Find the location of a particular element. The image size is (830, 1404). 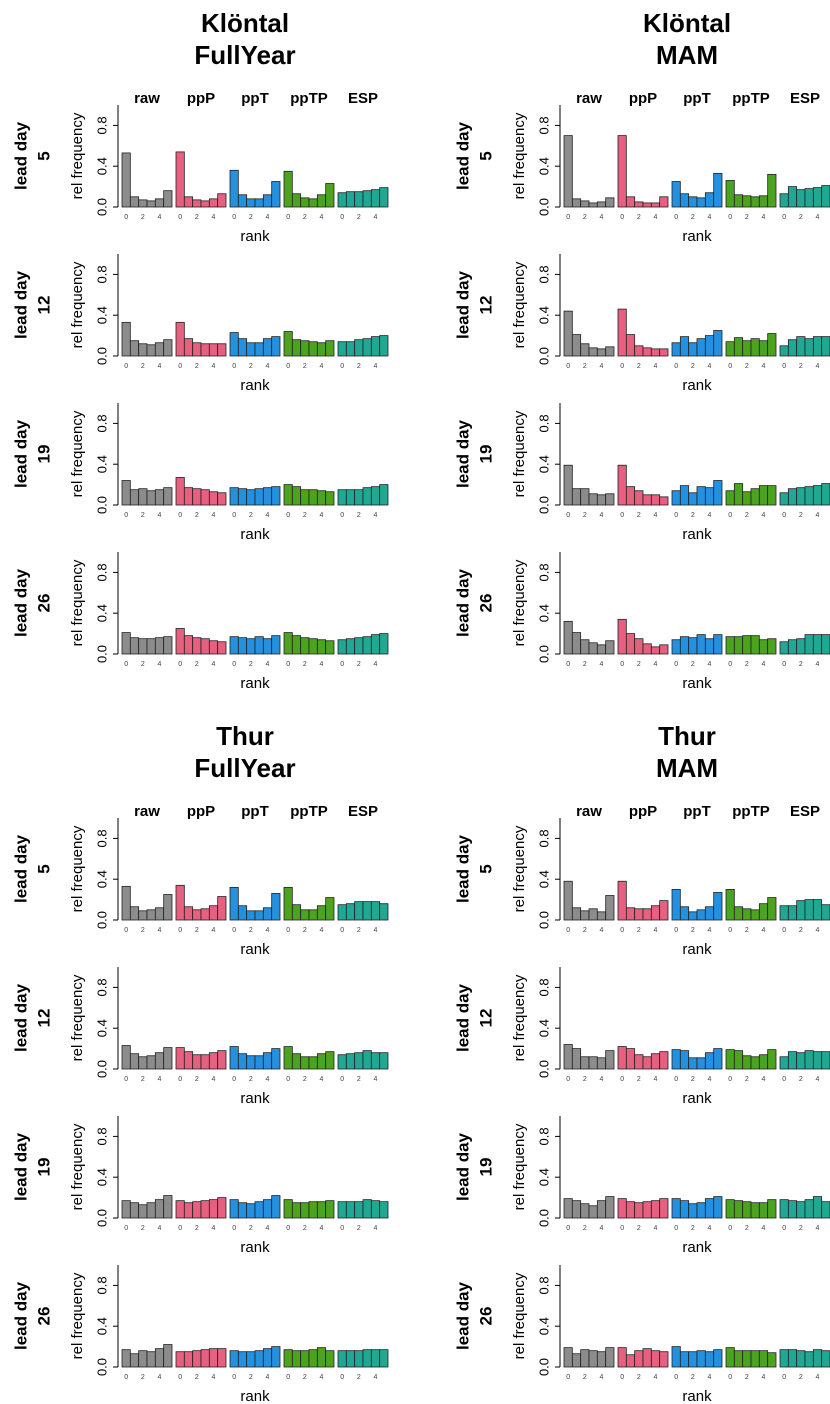

x-axis-label: rank is located at coordinates (697, 534).